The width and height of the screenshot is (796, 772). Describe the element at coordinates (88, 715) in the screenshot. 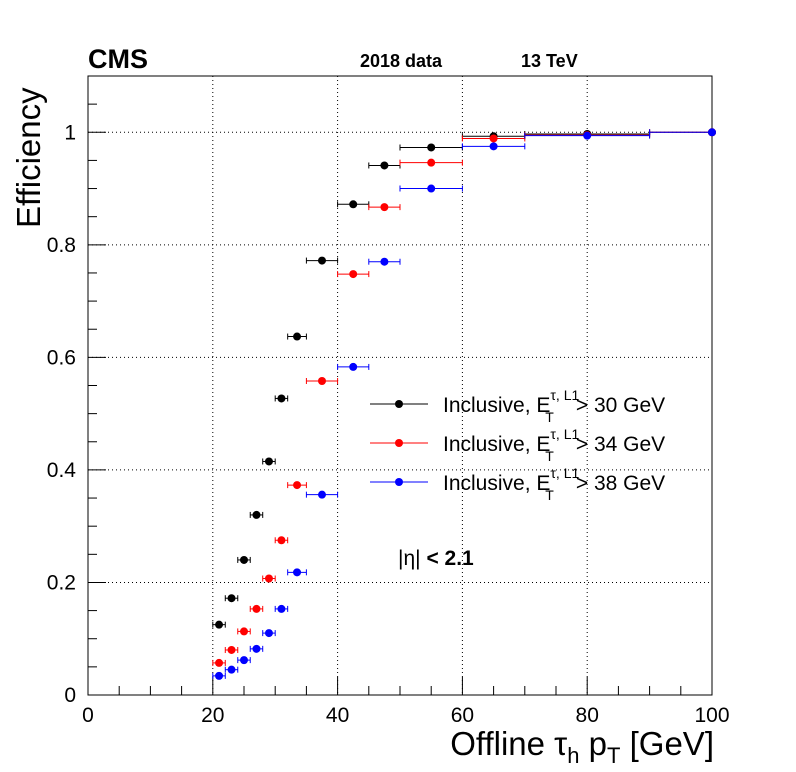

I see `x-tick-label: 0` at that location.